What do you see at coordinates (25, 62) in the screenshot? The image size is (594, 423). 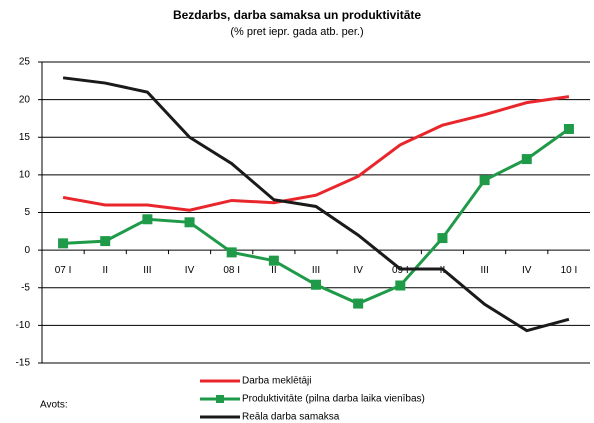 I see `y-tick-label: 25` at bounding box center [25, 62].